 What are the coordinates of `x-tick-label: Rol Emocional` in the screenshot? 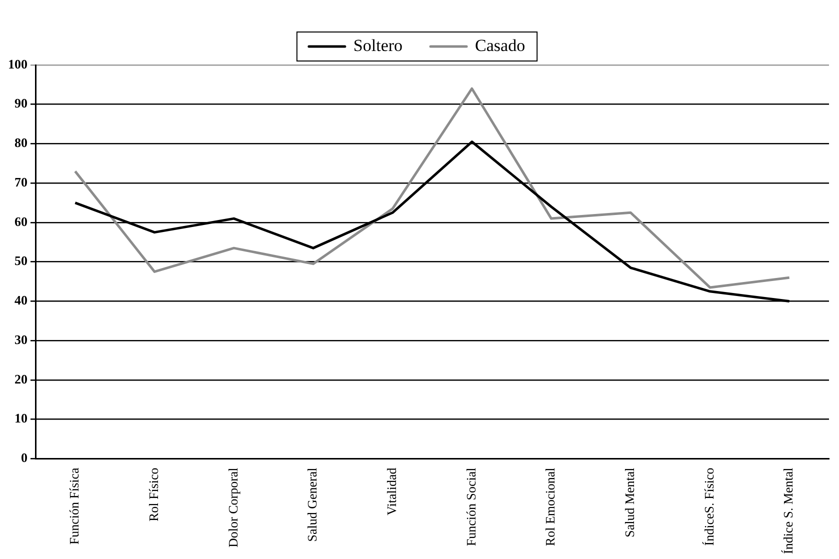 It's located at (550, 506).